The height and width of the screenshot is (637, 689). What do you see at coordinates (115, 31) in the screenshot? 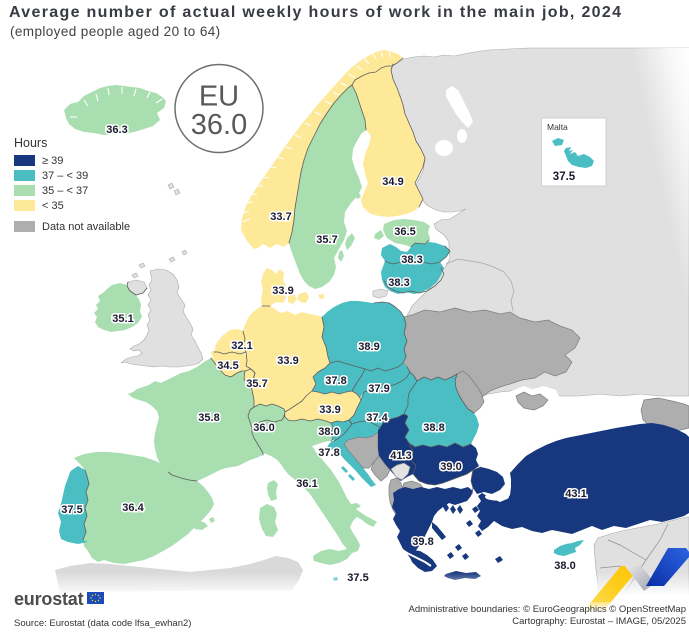
I see `svg-text:(employed people aged 20 to 64: (employed people aged 20 to 64)` at bounding box center [115, 31].